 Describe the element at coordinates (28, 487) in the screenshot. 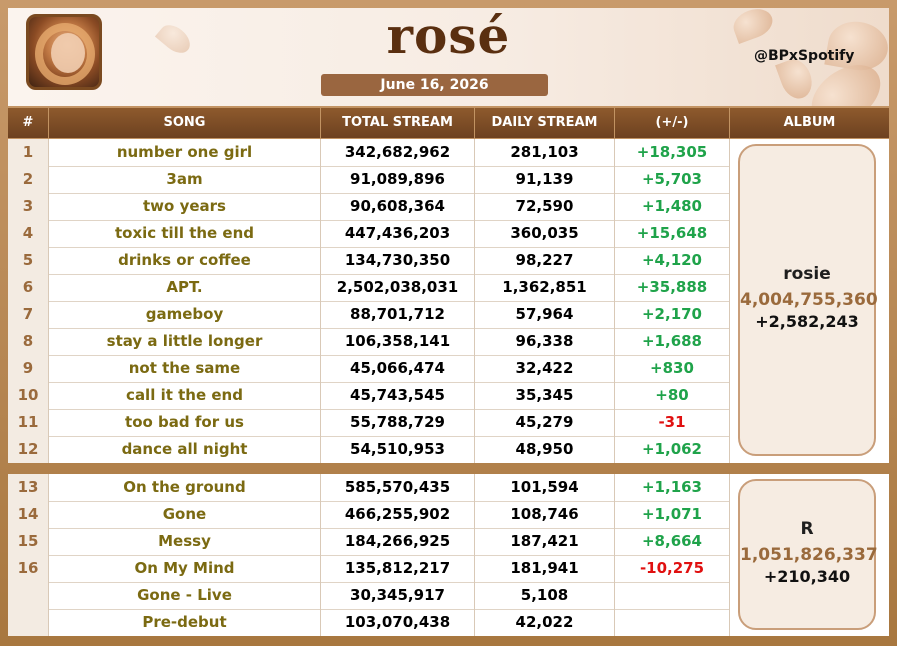

I see `rank-cell: 13` at that location.